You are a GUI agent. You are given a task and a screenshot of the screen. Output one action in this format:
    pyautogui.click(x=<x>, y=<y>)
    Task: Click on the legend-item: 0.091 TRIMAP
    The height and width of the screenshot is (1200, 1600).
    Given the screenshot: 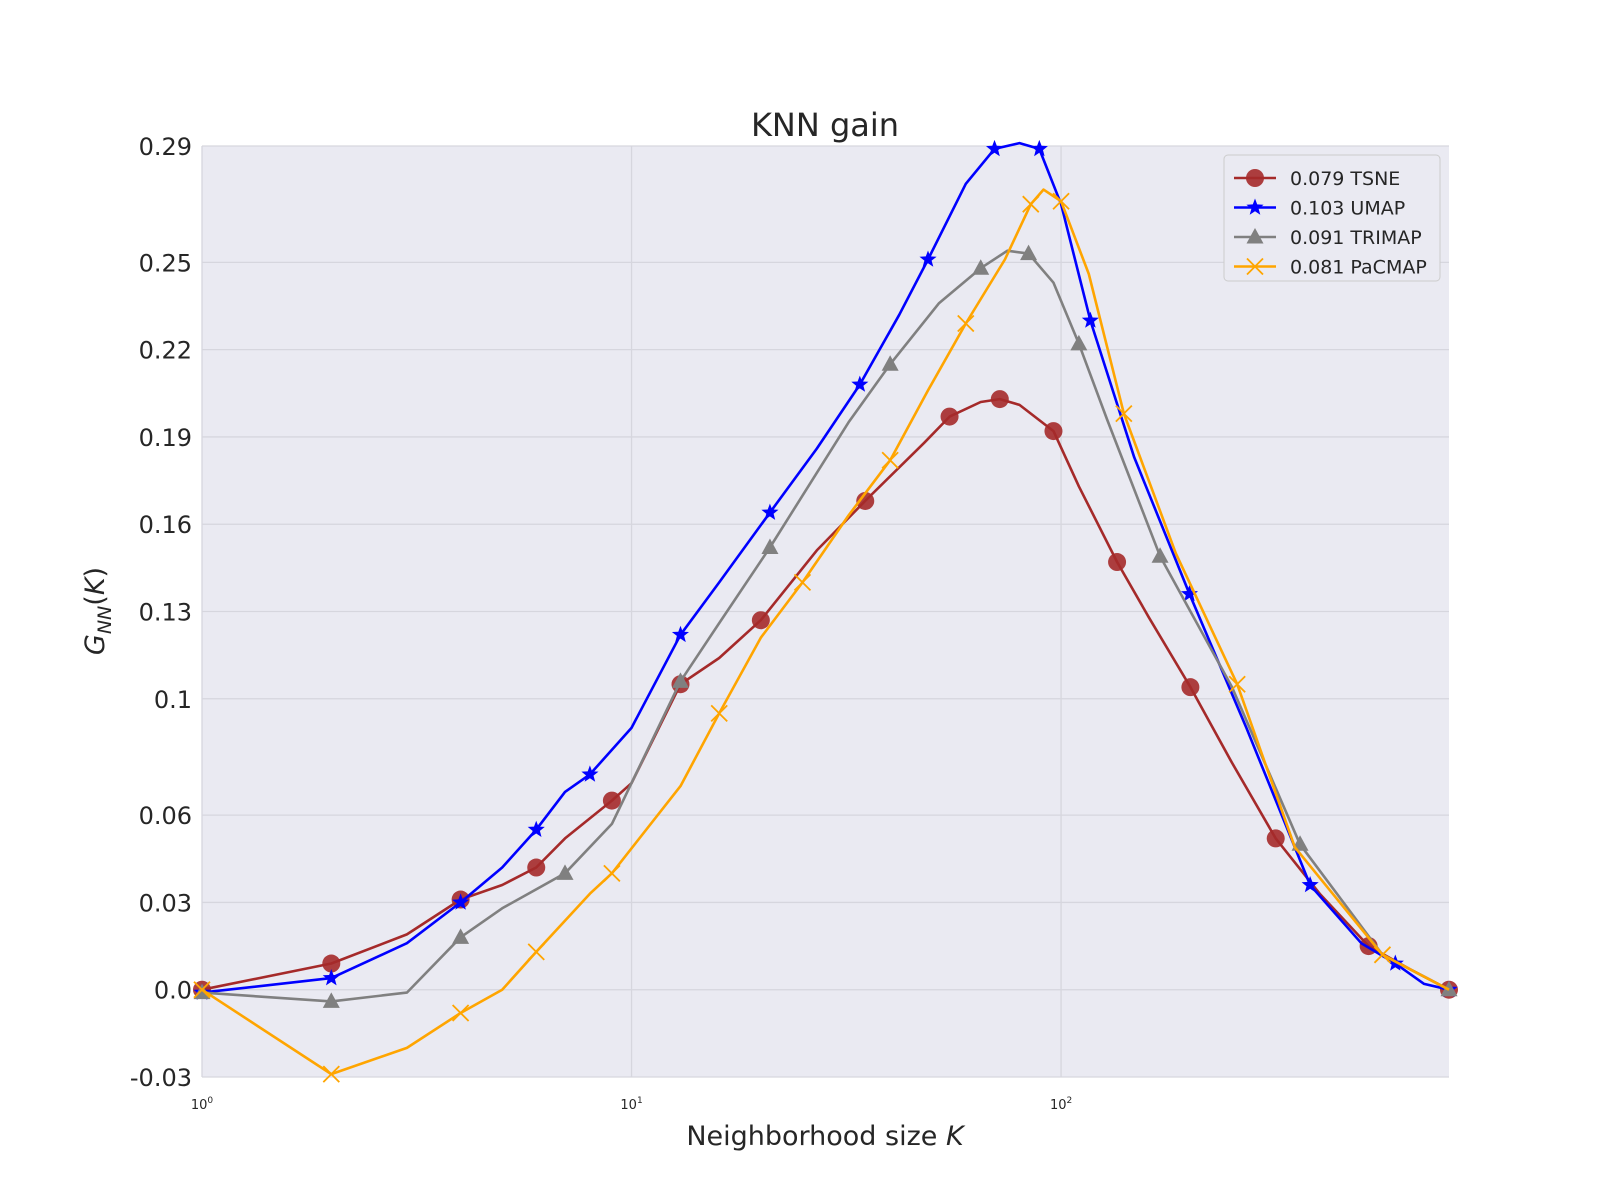 What is the action you would take?
    pyautogui.click(x=1328, y=238)
    